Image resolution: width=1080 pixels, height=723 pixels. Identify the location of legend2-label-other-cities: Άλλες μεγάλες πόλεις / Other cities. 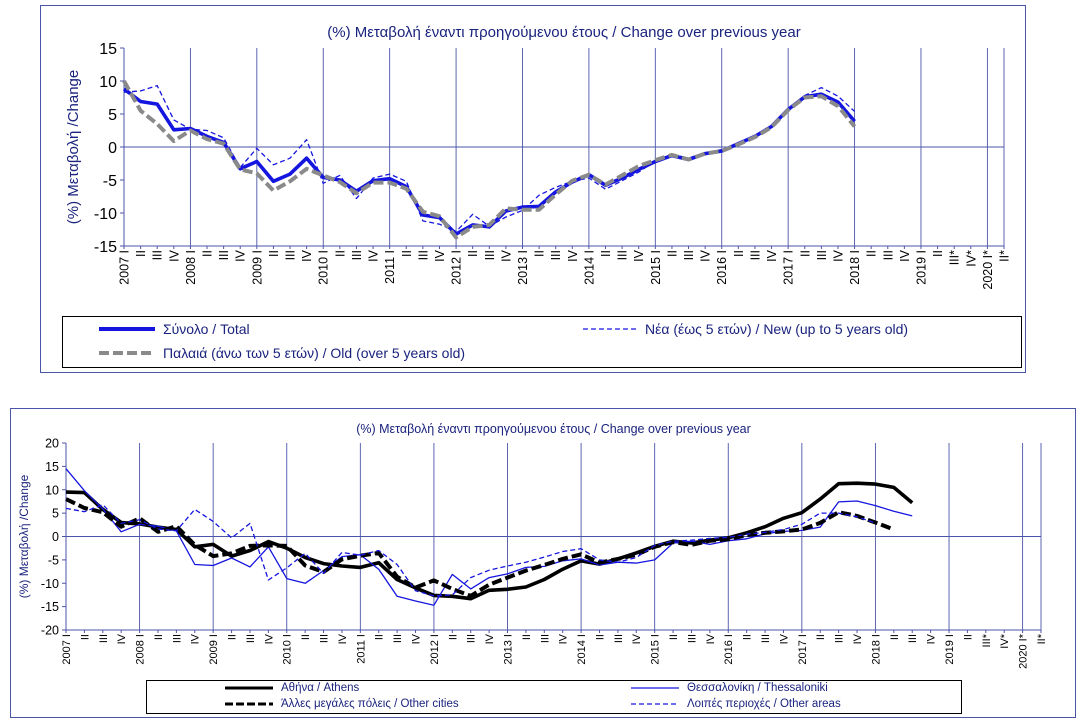
(370, 704).